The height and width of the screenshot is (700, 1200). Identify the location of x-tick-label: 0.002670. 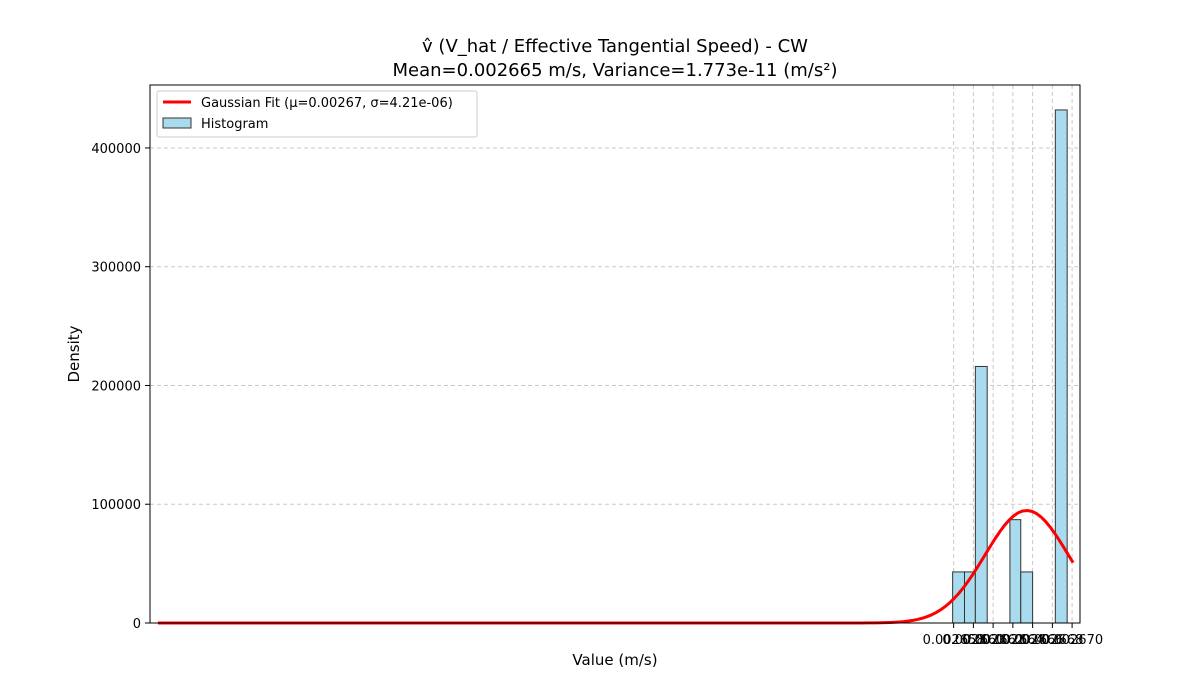
(1072, 640).